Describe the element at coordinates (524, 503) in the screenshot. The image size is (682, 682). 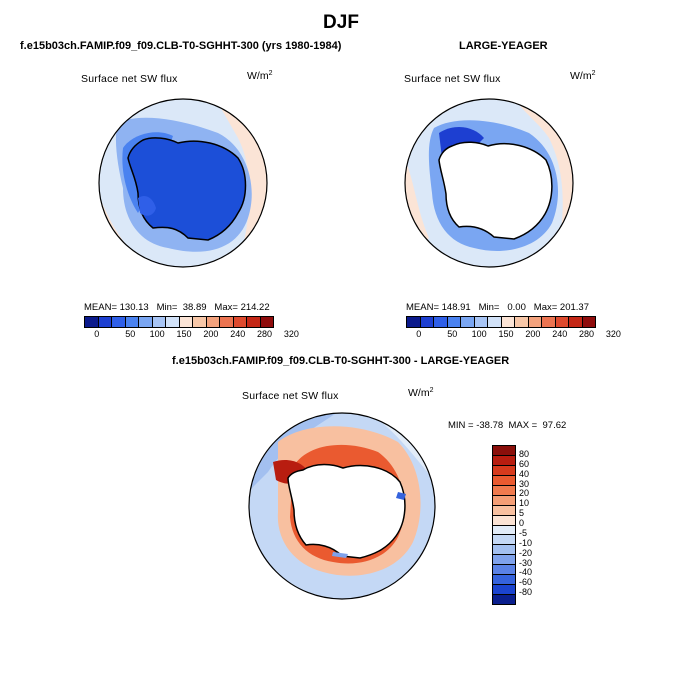
I see `colorbar-tick-label: 10` at that location.